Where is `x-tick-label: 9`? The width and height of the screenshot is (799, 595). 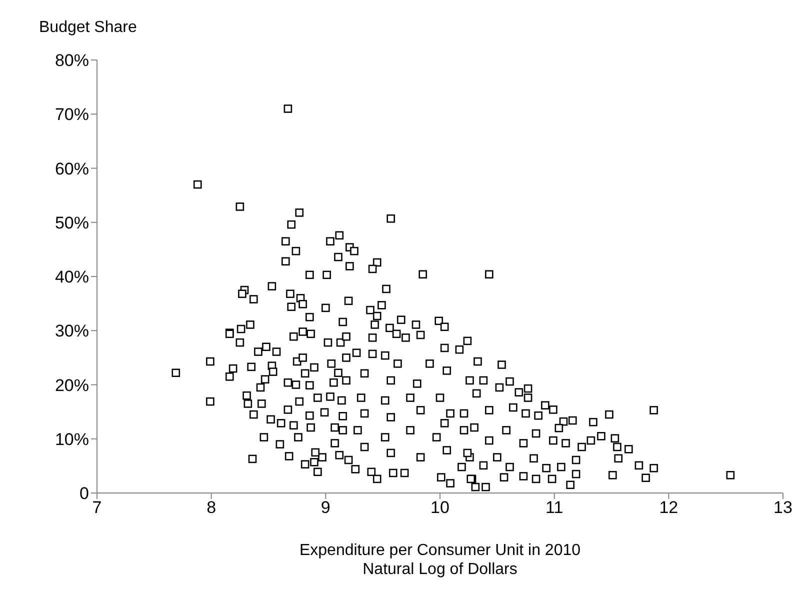
x-tick-label: 9 is located at coordinates (325, 508).